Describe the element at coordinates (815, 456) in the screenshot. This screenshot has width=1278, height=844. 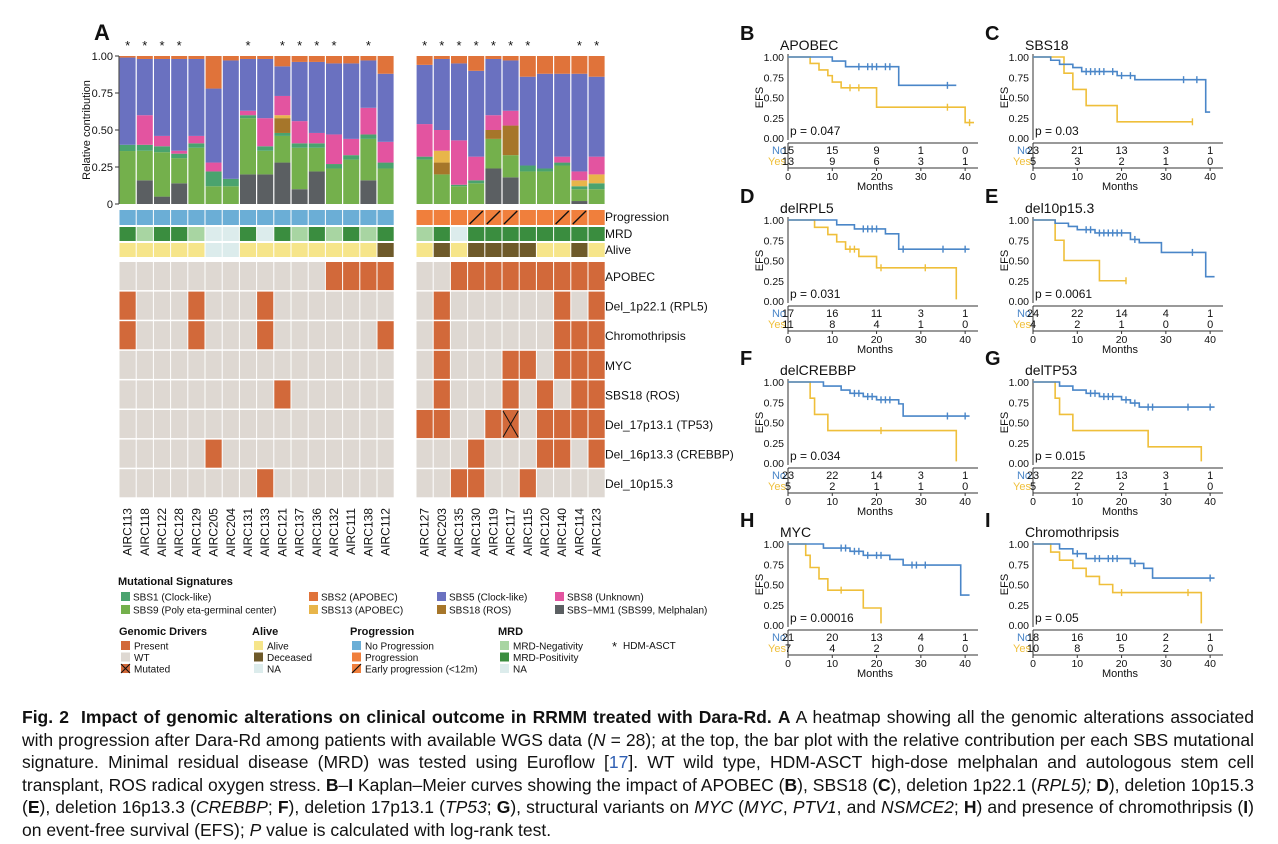
I see `km-p-value: p = 0.034` at that location.